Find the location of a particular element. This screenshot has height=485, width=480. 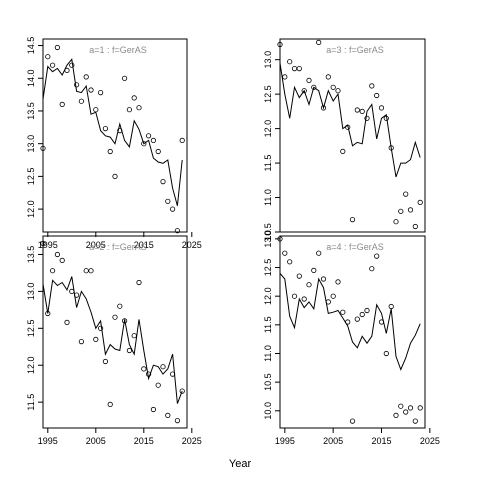

panel-title: a=3 : f=GerAS is located at coordinates (355, 50).